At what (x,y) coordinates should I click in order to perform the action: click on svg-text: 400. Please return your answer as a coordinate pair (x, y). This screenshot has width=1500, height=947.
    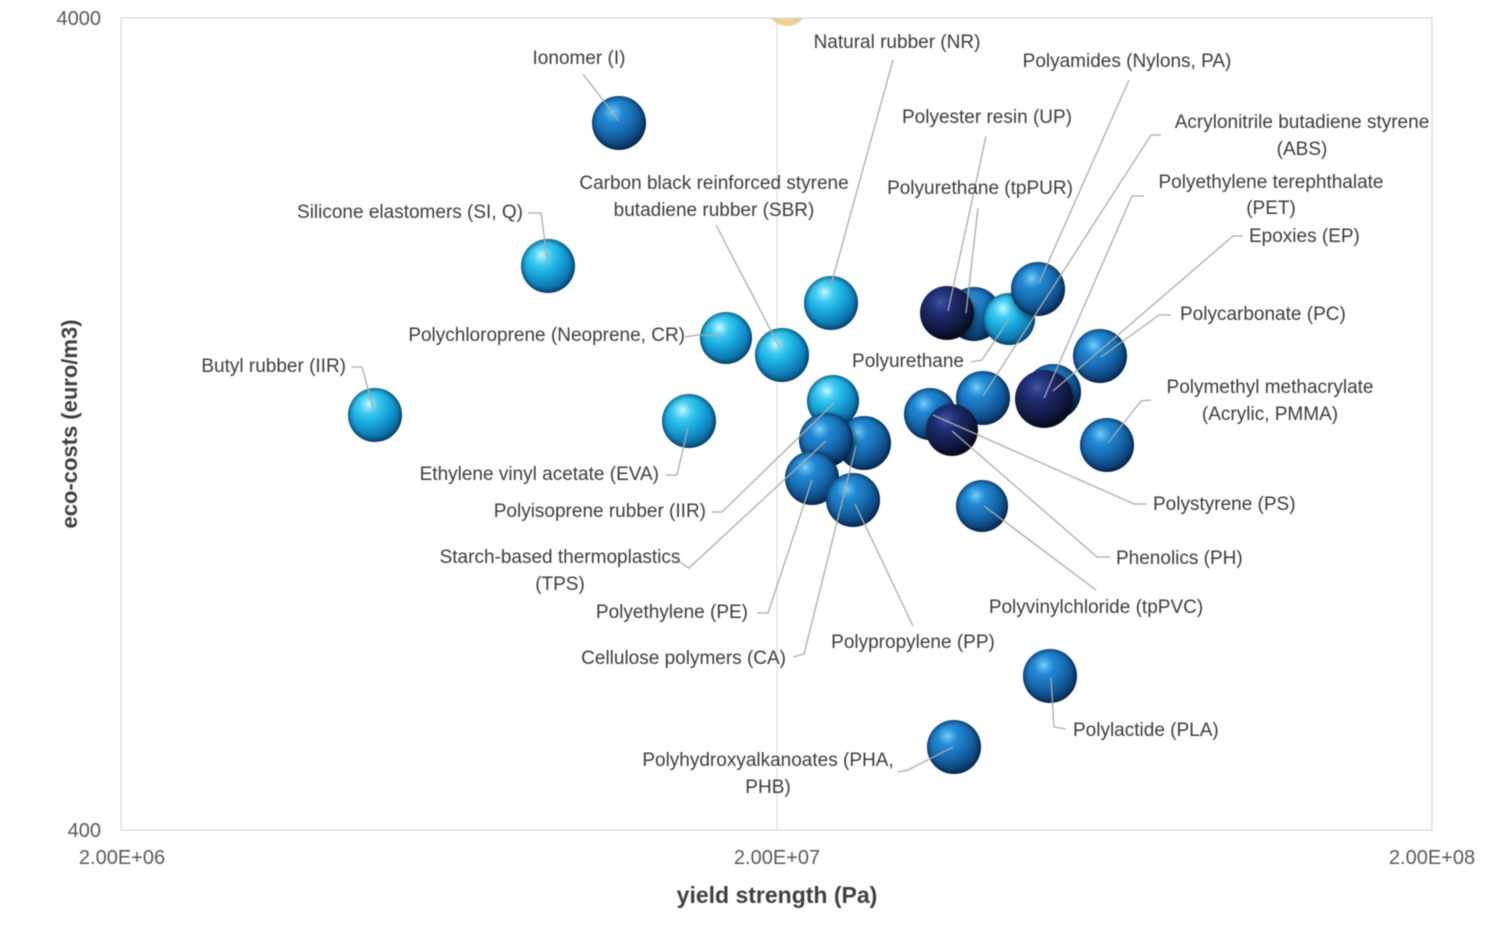
    Looking at the image, I should click on (84, 831).